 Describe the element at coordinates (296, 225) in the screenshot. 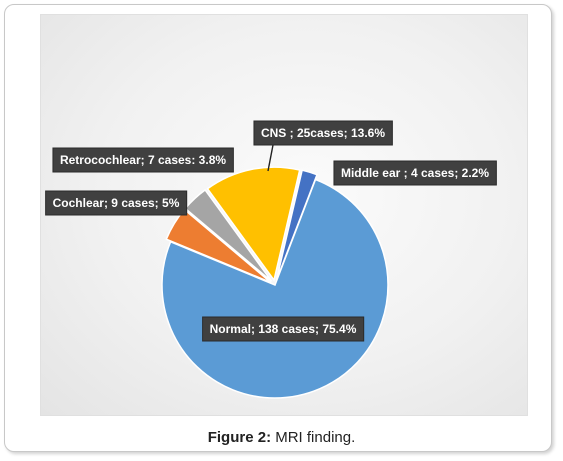

I see `pie-slice-middle-ear` at that location.